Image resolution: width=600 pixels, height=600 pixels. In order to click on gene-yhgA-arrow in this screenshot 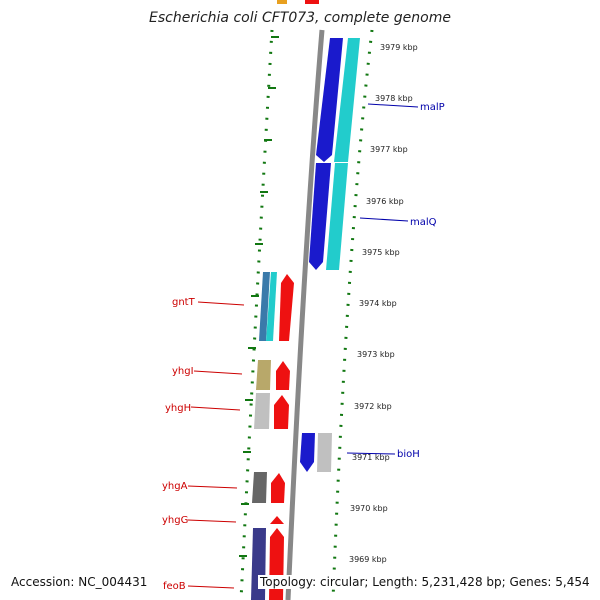, I will do `click(278, 488)`.